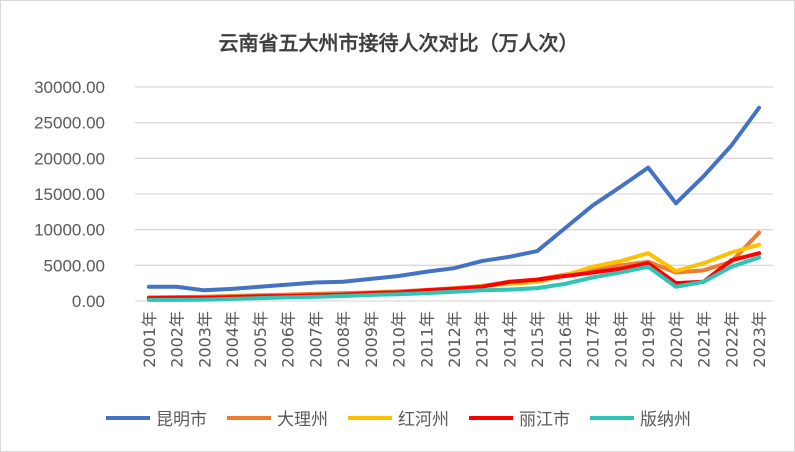  I want to click on legend-label: 大理州, so click(302, 420).